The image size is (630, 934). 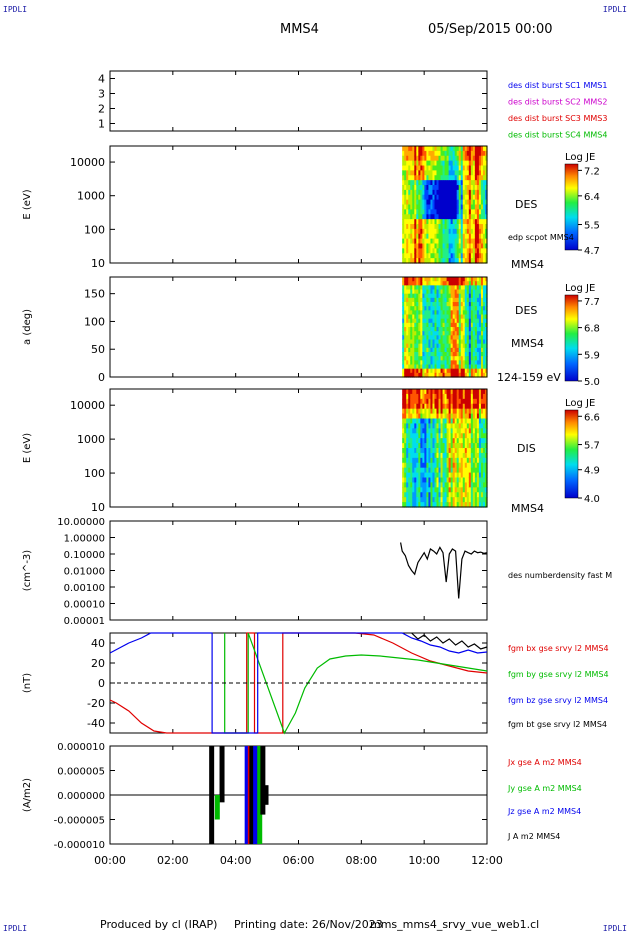 I want to click on panel-label: 124-159 eV, so click(x=529, y=377).